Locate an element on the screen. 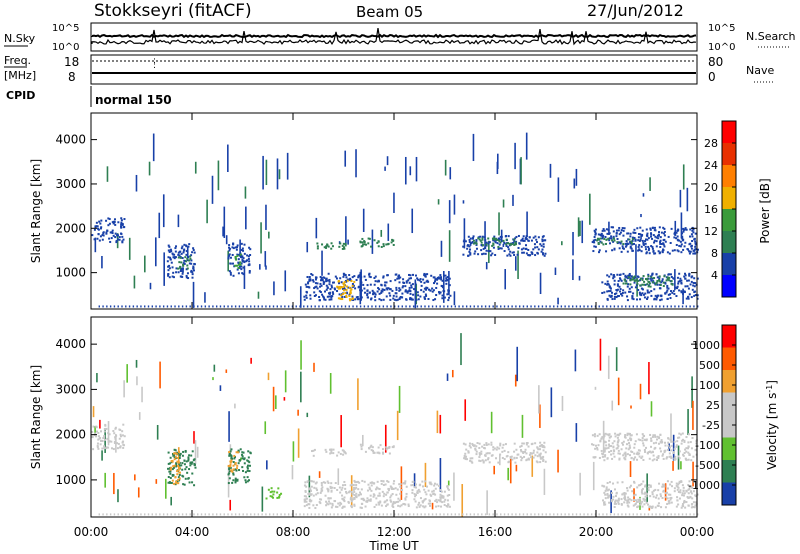  colorbar-tick-label: 24 is located at coordinates (711, 165).